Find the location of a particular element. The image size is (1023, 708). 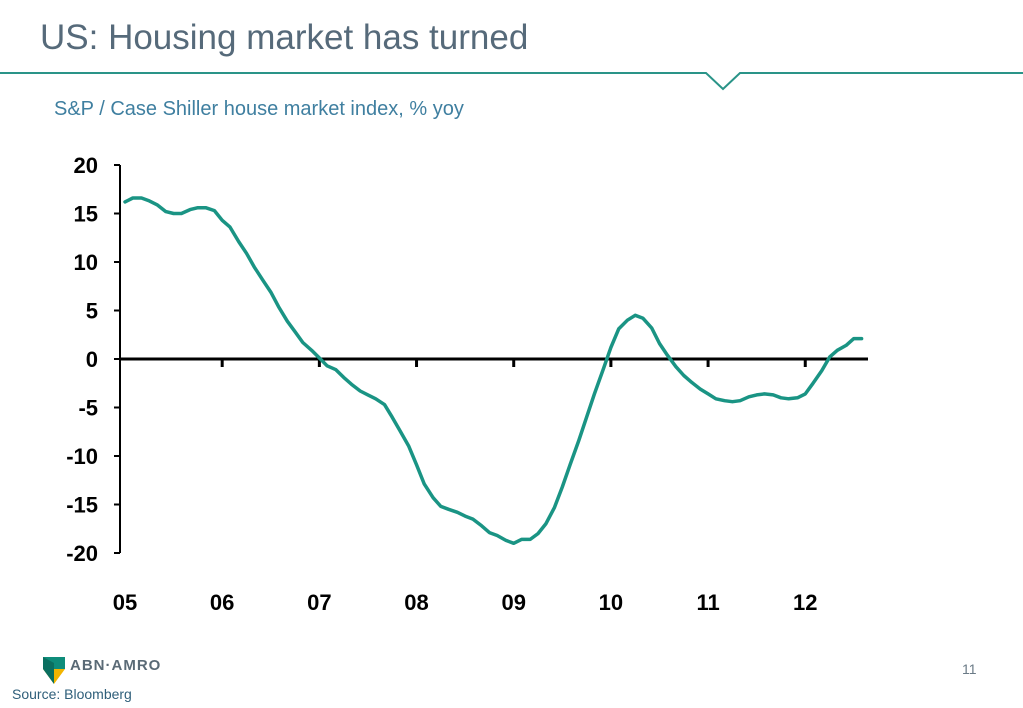

y-tick-label: 10 is located at coordinates (86, 262).